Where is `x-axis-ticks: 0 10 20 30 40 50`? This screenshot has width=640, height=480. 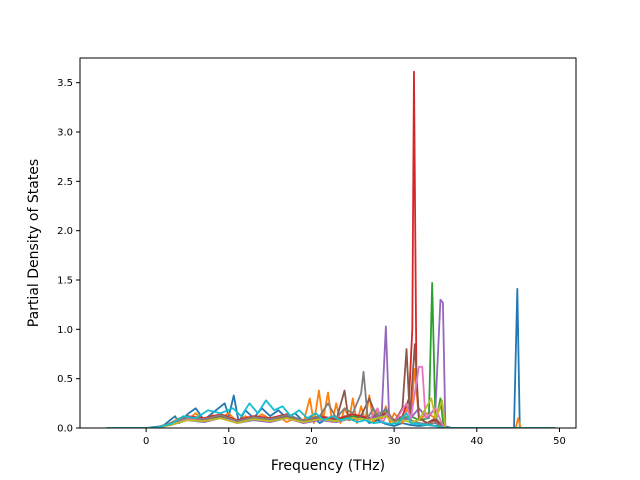
x-axis-ticks: 0 10 20 30 40 50 is located at coordinates (354, 437).